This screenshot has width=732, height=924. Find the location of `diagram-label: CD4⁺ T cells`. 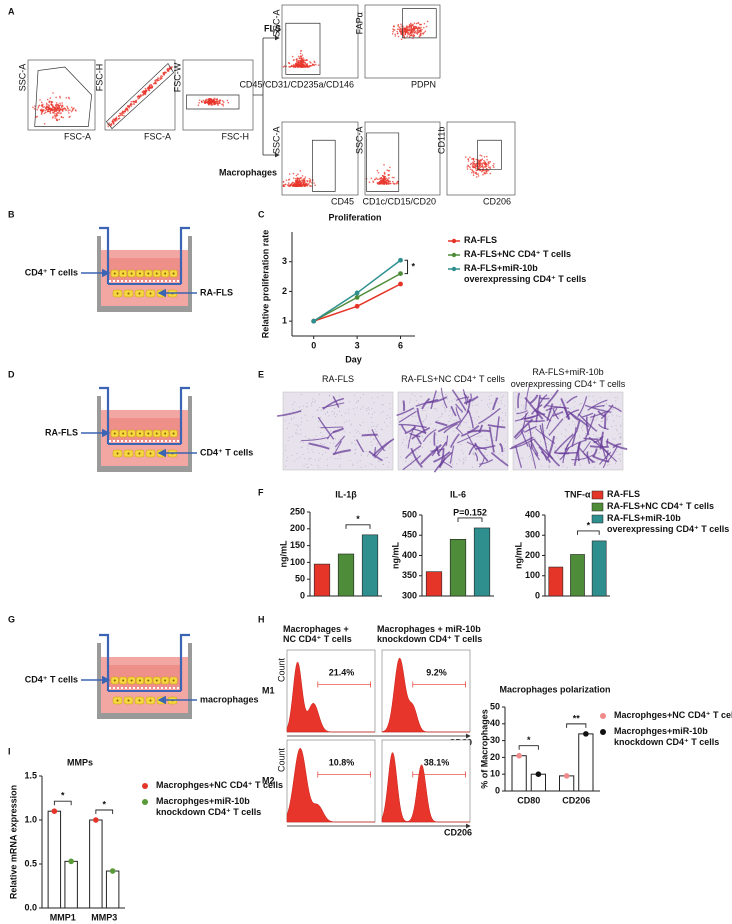

diagram-label: CD4⁺ T cells is located at coordinates (51, 272).